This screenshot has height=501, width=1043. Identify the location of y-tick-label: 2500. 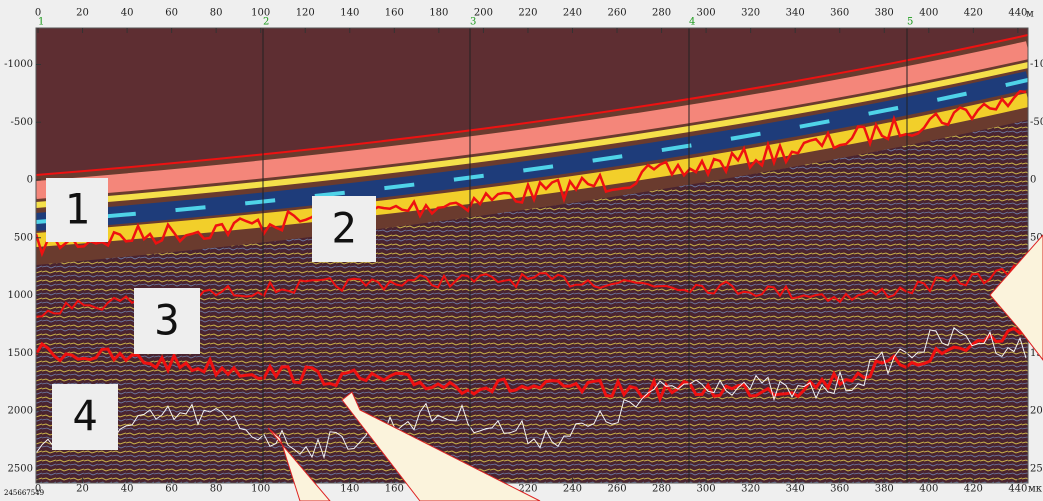
(20, 468).